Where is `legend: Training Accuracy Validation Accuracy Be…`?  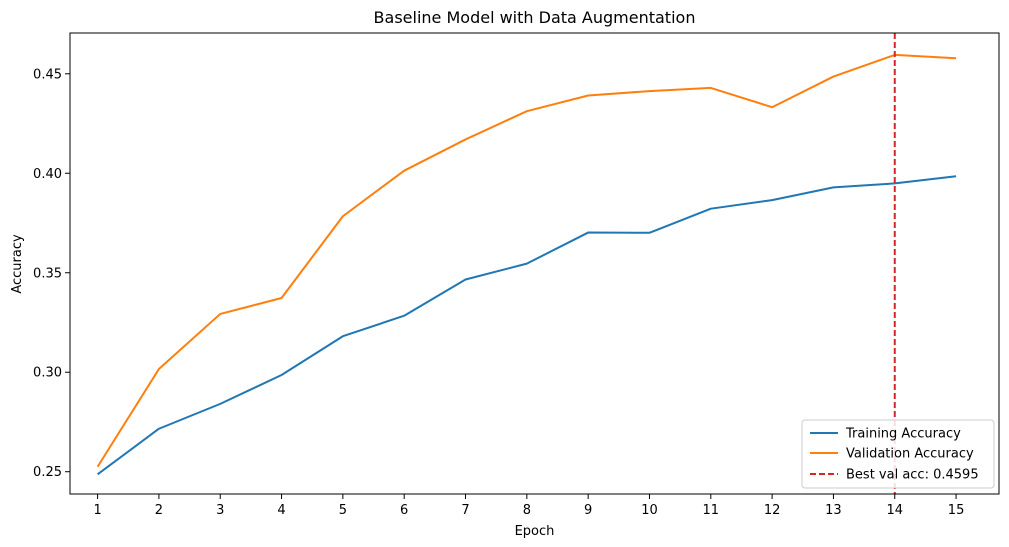 legend: Training Accuracy Validation Accuracy Be… is located at coordinates (898, 454).